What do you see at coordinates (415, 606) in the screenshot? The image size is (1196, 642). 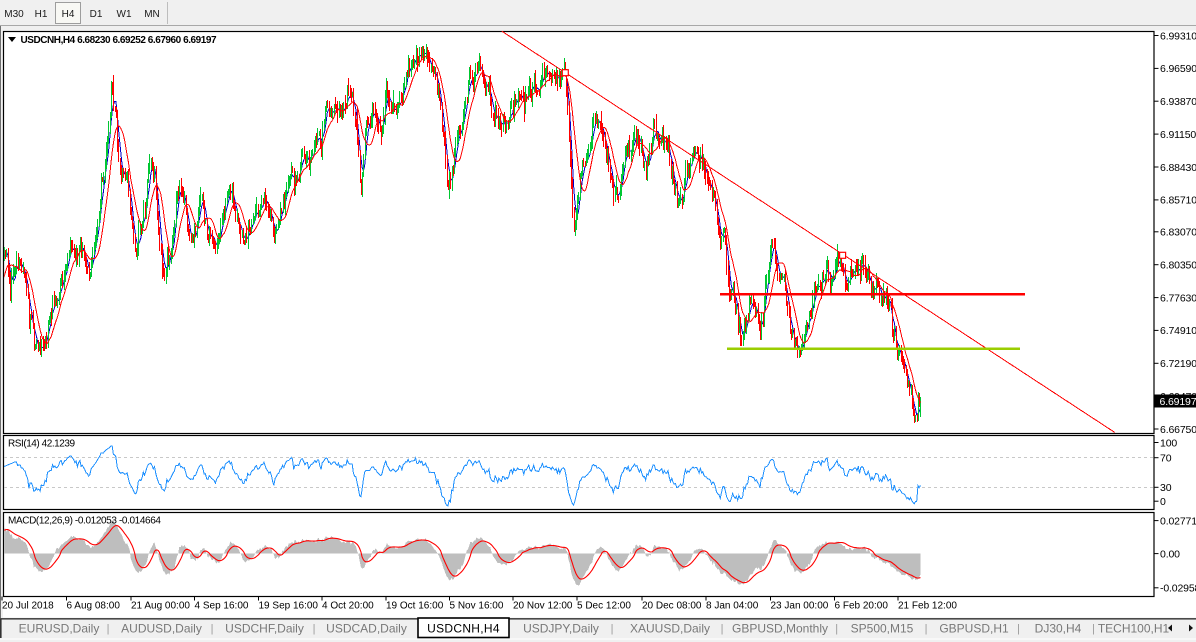 I see `svg-text: 19 Oct 16:00` at bounding box center [415, 606].